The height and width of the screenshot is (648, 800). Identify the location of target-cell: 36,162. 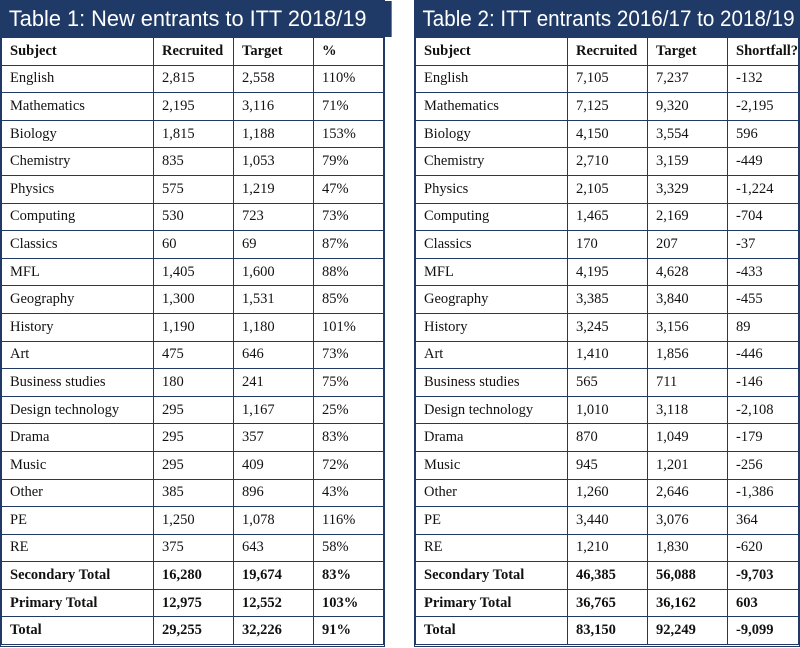
(687, 603).